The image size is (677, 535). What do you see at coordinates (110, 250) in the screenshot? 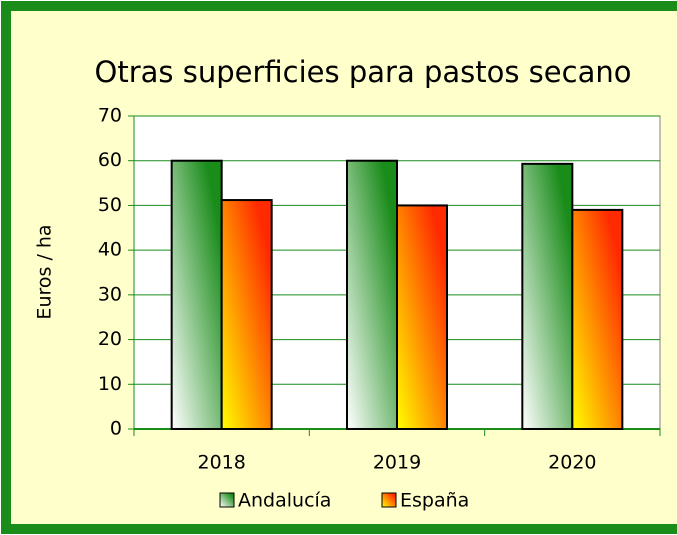
I see `y-tick-label: 40` at bounding box center [110, 250].